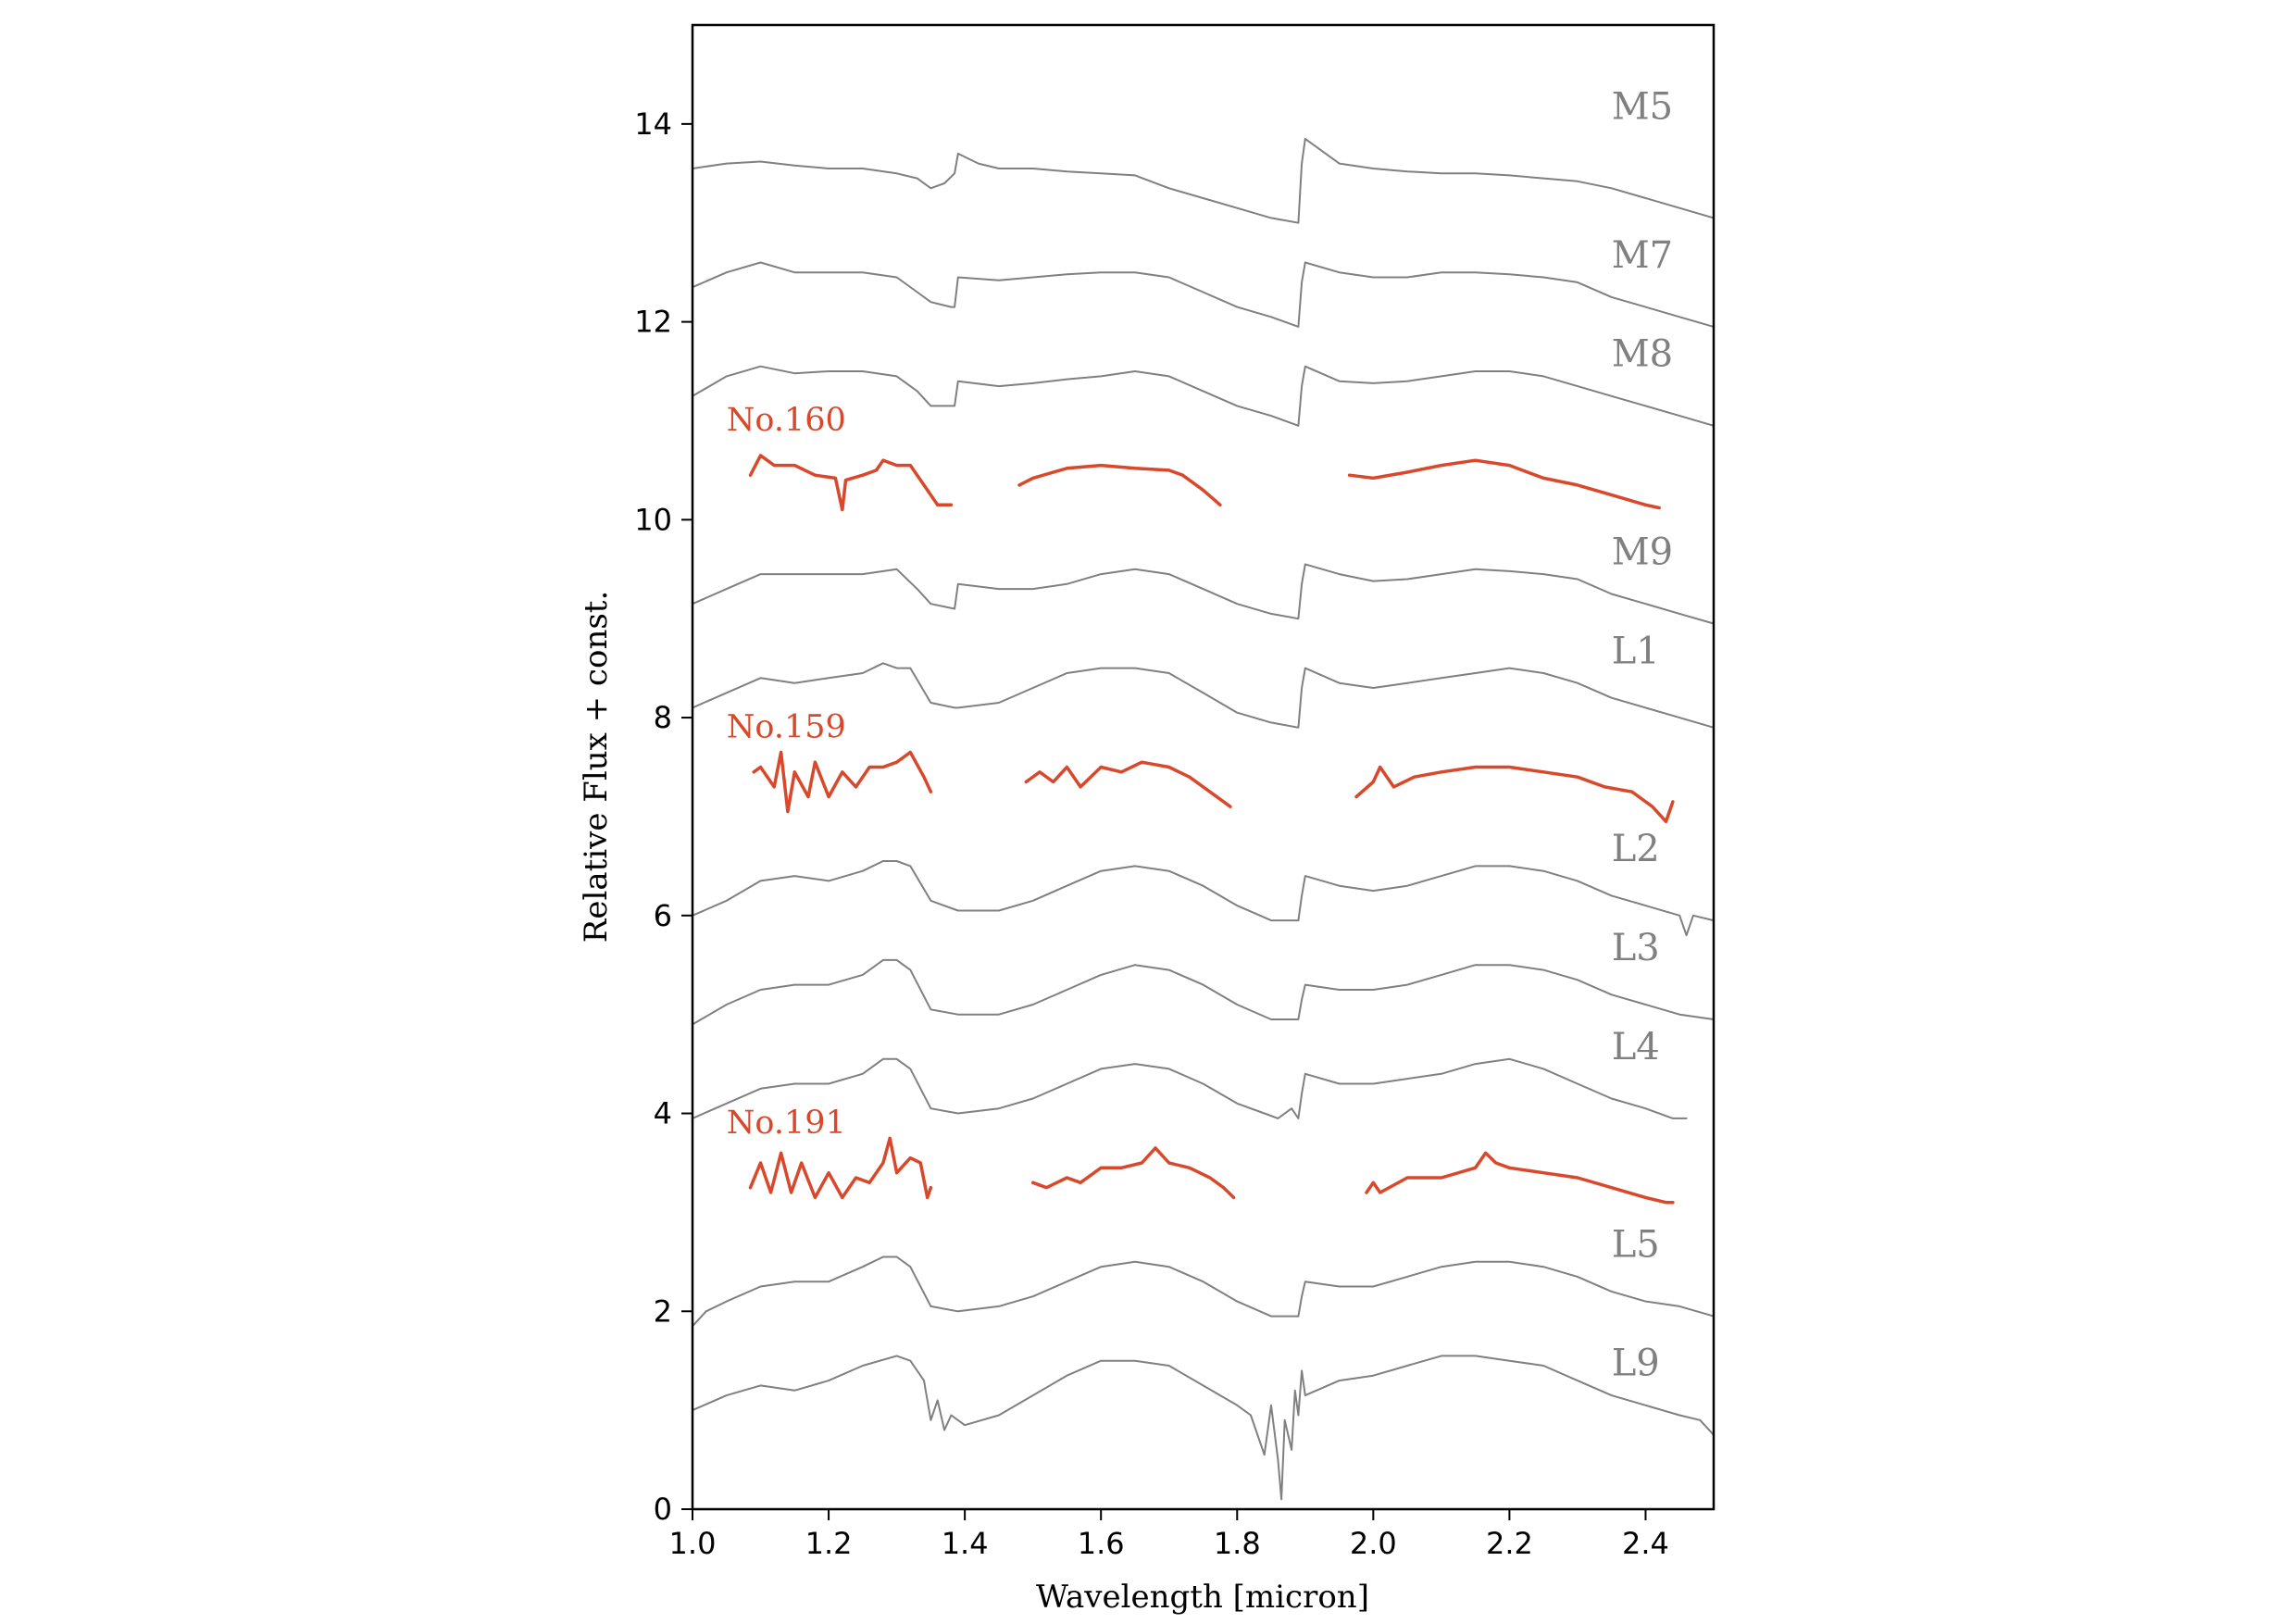 The width and height of the screenshot is (2296, 1624). What do you see at coordinates (1636, 1047) in the screenshot?
I see `series-label-l4: L4` at bounding box center [1636, 1047].